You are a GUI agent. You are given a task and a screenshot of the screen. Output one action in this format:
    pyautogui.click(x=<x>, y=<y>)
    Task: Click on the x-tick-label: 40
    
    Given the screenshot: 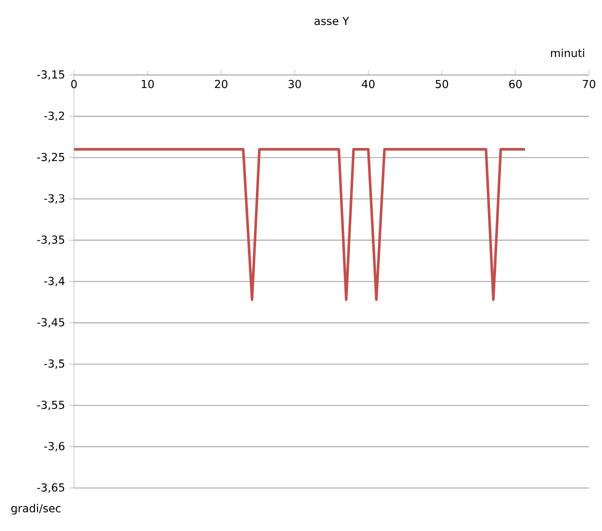 What is the action you would take?
    pyautogui.click(x=368, y=84)
    